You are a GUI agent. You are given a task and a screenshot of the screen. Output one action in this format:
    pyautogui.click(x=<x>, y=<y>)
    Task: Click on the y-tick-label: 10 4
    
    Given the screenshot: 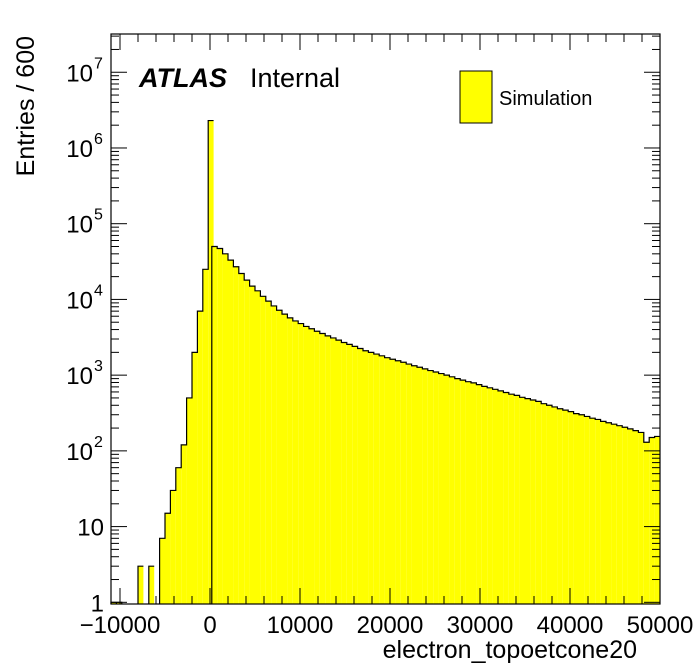 What is the action you would take?
    pyautogui.click(x=84, y=298)
    